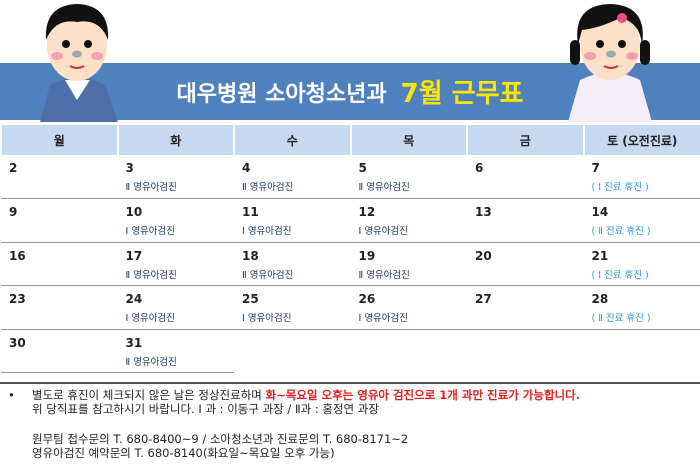  I want to click on girl-cartoon-icon, so click(610, 63).